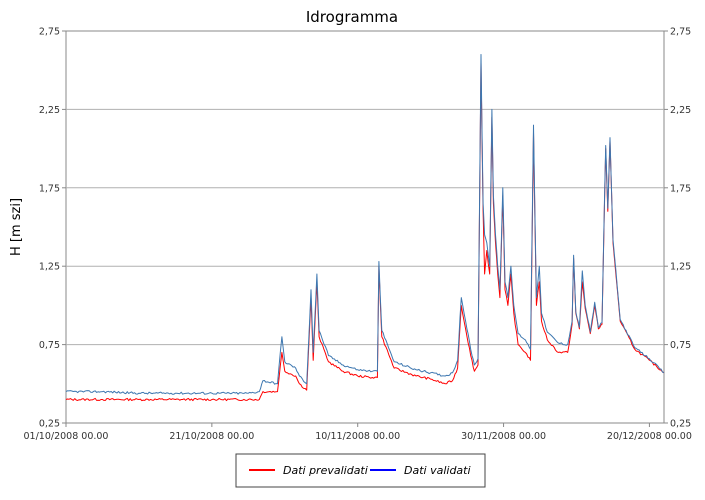 This screenshot has width=705, height=500. What do you see at coordinates (503, 436) in the screenshot?
I see `x-tick-label: 30/11/2008 00.00` at bounding box center [503, 436].